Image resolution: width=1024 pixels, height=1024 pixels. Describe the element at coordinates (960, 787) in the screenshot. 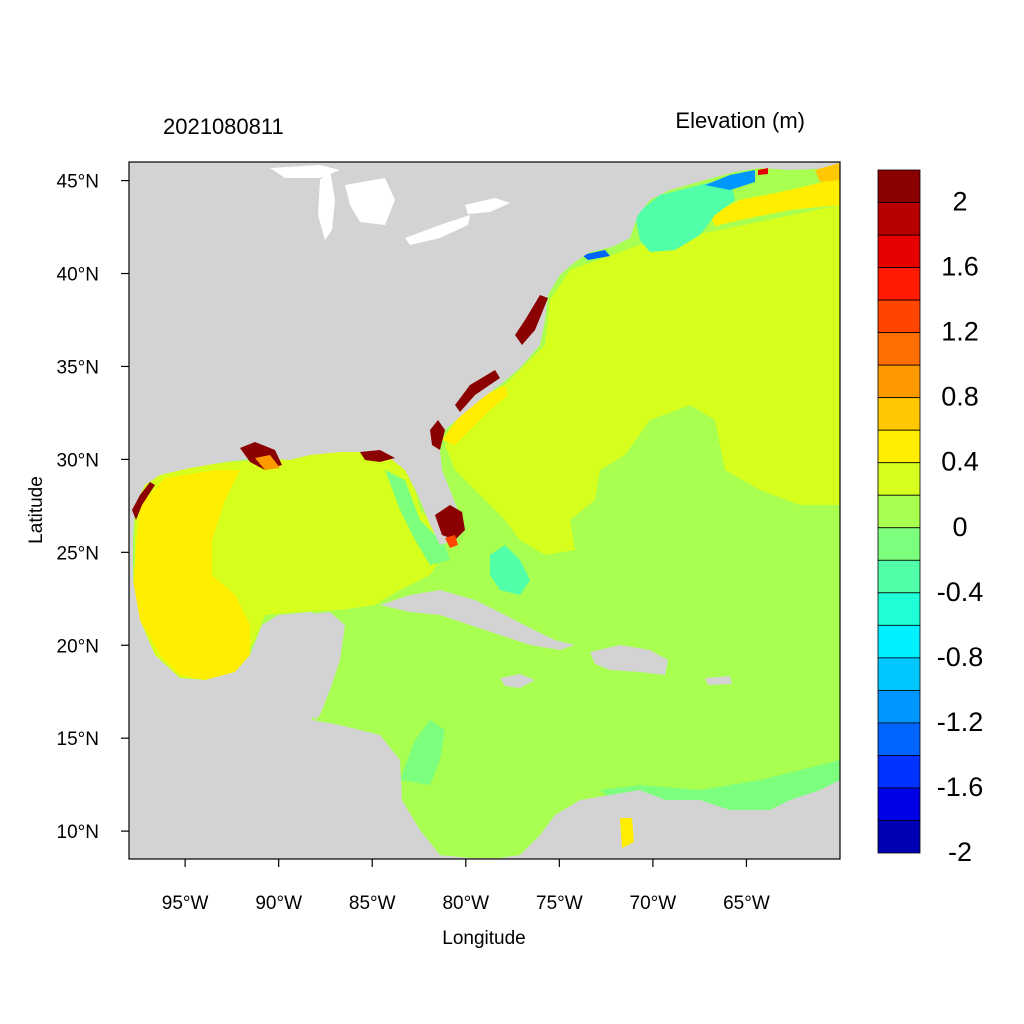

I see `colorbar-label: -1.6` at that location.